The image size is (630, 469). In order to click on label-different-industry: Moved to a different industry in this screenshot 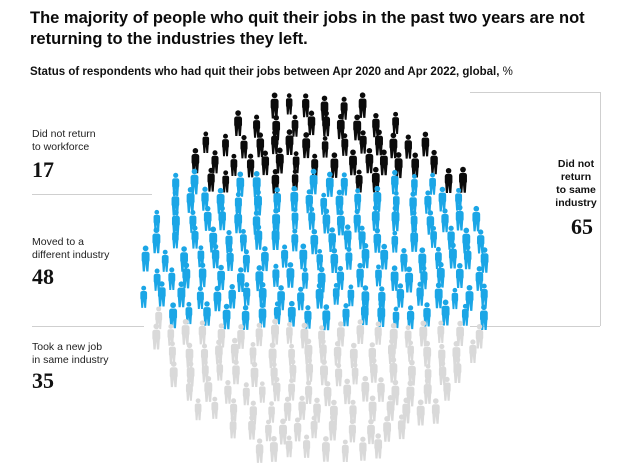, I will do `click(70, 249)`.